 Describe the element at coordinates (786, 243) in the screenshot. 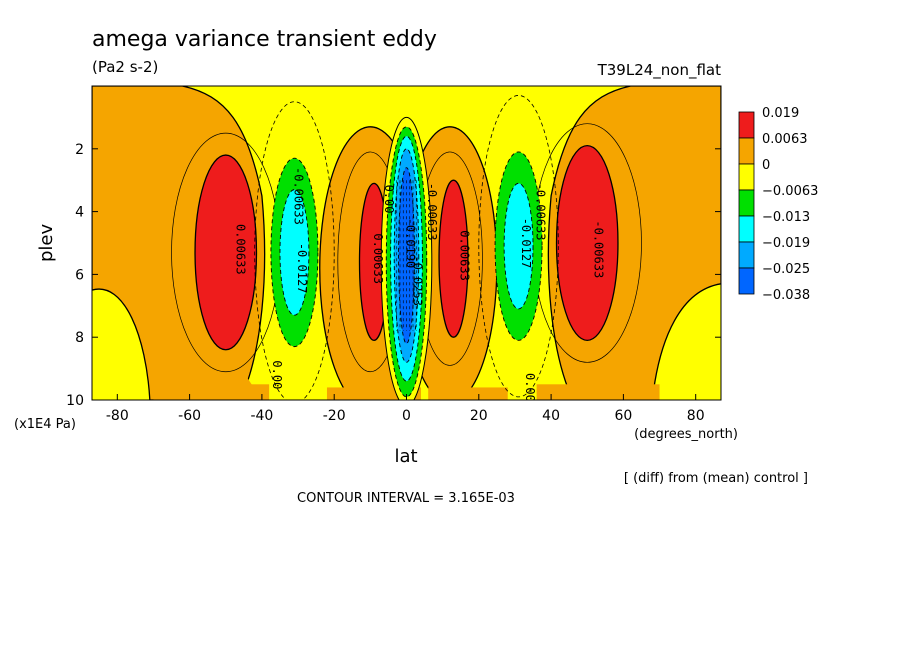

I see `legend-label-5: −0.019` at that location.